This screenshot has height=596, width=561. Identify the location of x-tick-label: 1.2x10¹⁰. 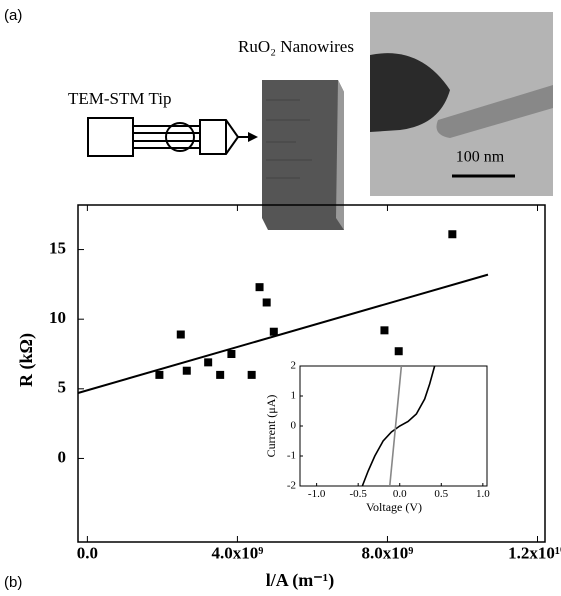
(534, 553).